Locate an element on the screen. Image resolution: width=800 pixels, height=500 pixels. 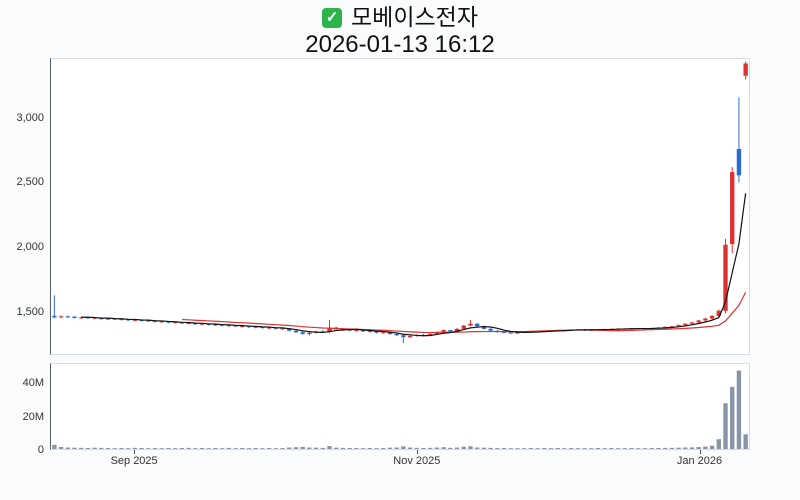
stock-title: 모베이스전자 is located at coordinates (414, 17).